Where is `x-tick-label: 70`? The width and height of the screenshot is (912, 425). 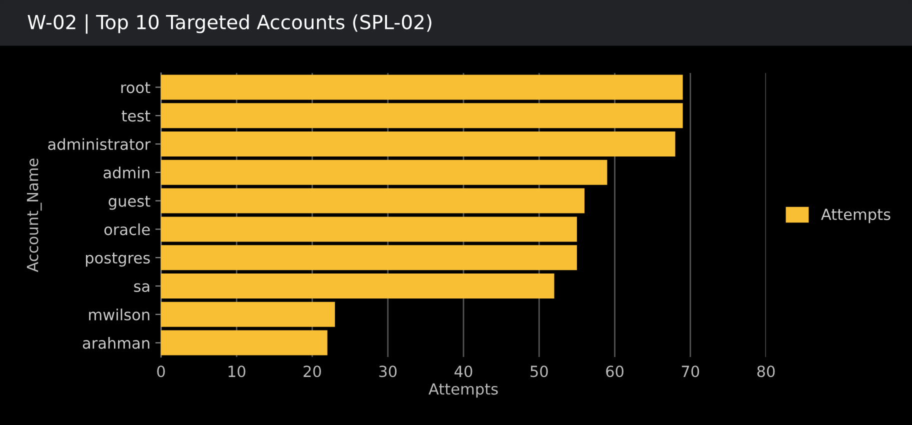 x-tick-label: 70 is located at coordinates (691, 372).